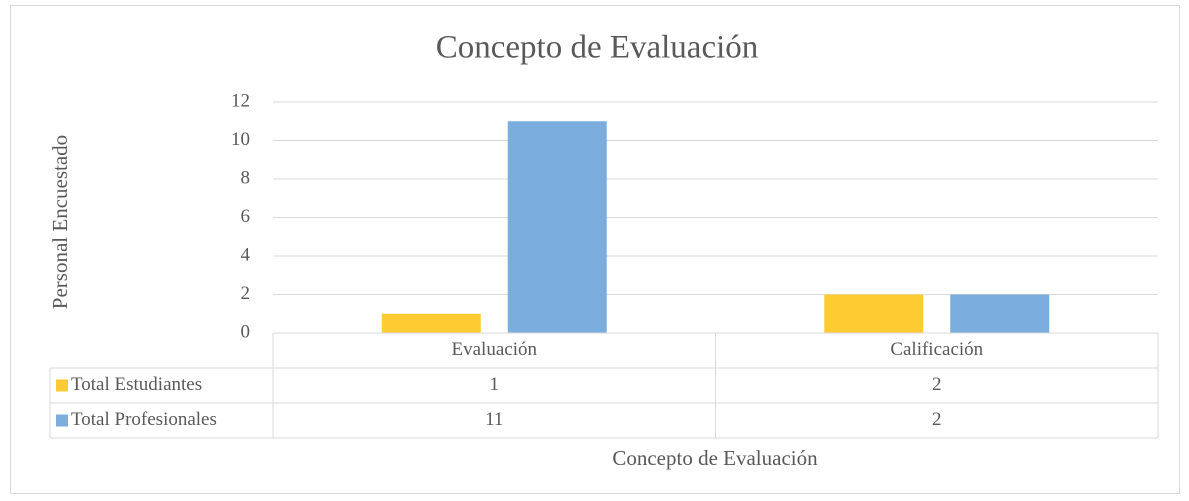  What do you see at coordinates (240, 139) in the screenshot?
I see `y-tick-label: 10` at bounding box center [240, 139].